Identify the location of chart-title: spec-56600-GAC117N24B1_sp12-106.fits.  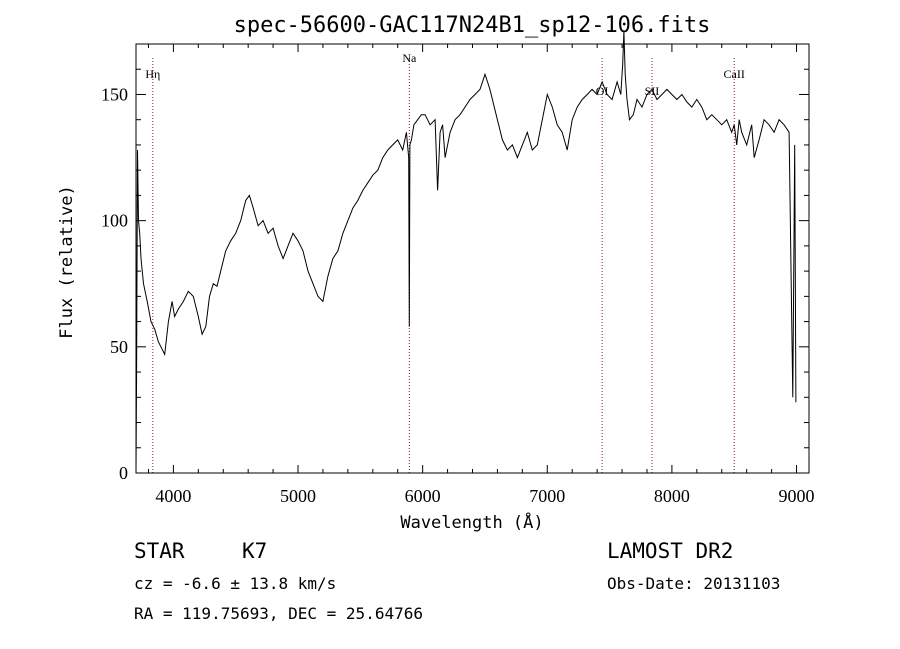
(472, 25).